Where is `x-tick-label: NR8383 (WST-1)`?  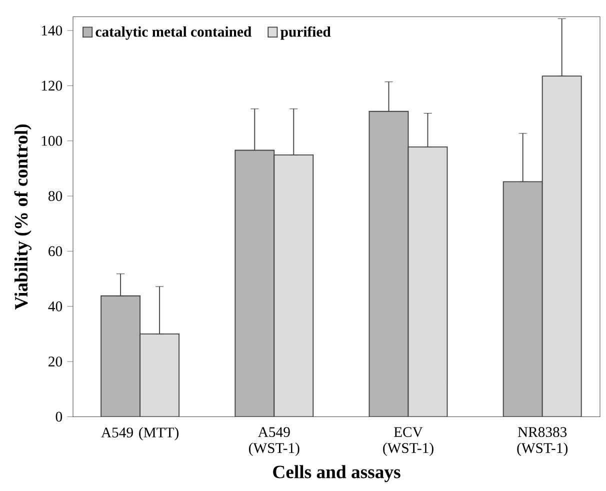 x-tick-label: NR8383 (WST-1) is located at coordinates (542, 441).